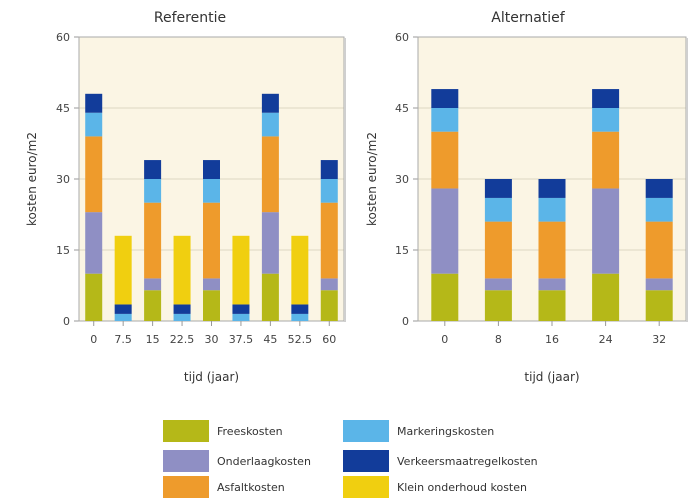  What do you see at coordinates (270, 339) in the screenshot?
I see `x-tick-label: 45` at bounding box center [270, 339].